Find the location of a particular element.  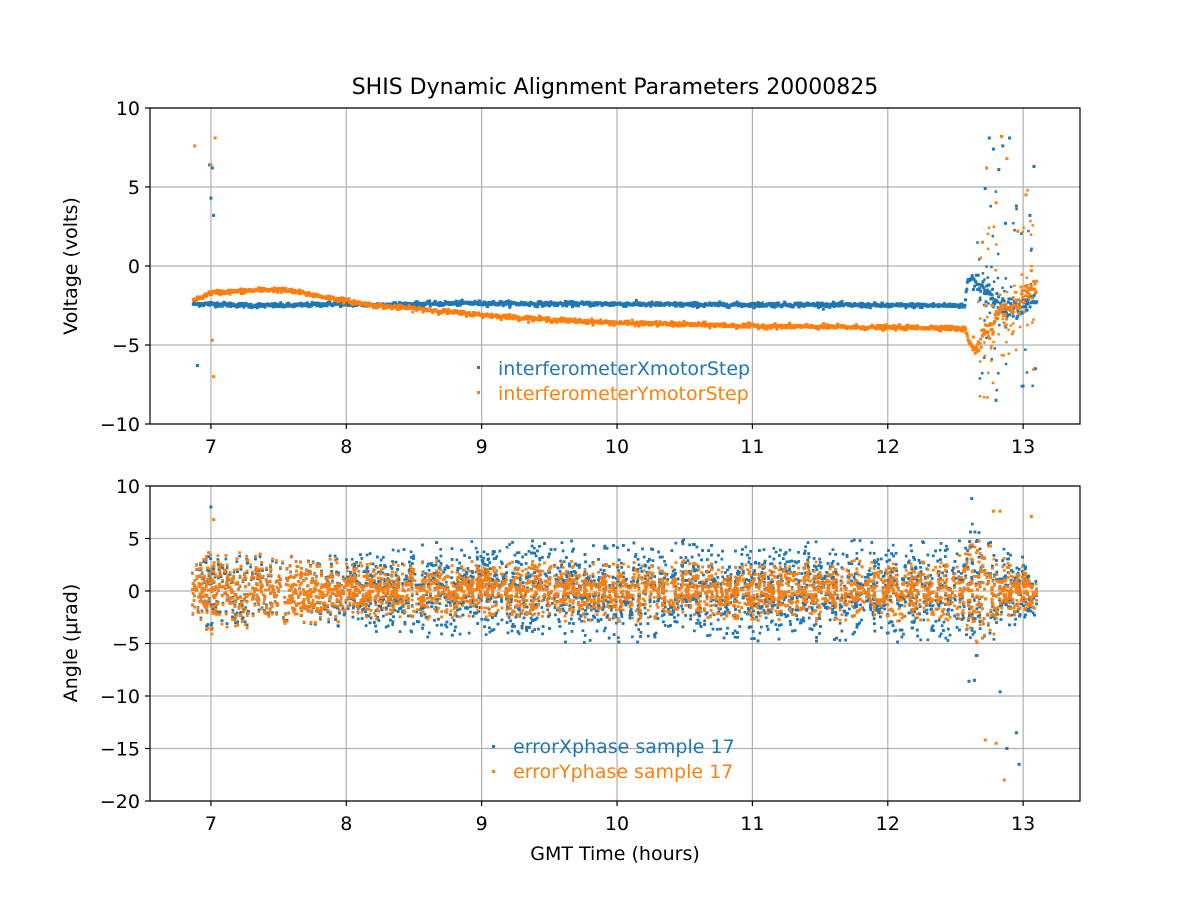

x-tick-label: 13 is located at coordinates (1023, 447).